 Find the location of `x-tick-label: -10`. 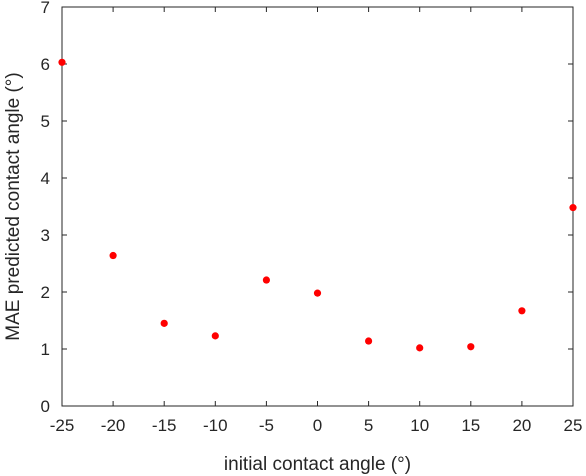

x-tick-label: -10 is located at coordinates (215, 425).